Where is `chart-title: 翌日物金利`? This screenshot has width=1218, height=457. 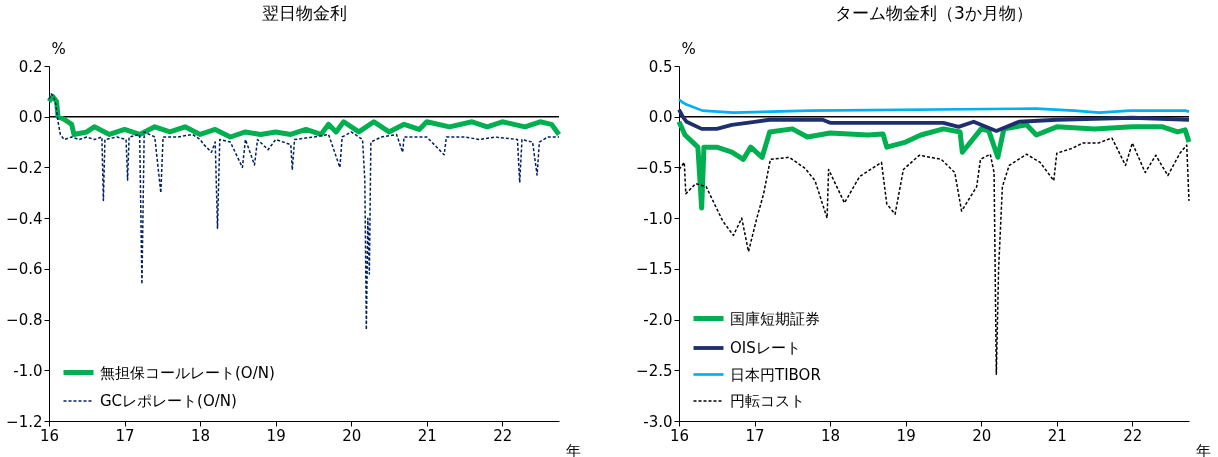
chart-title: 翌日物金利 is located at coordinates (304, 13).